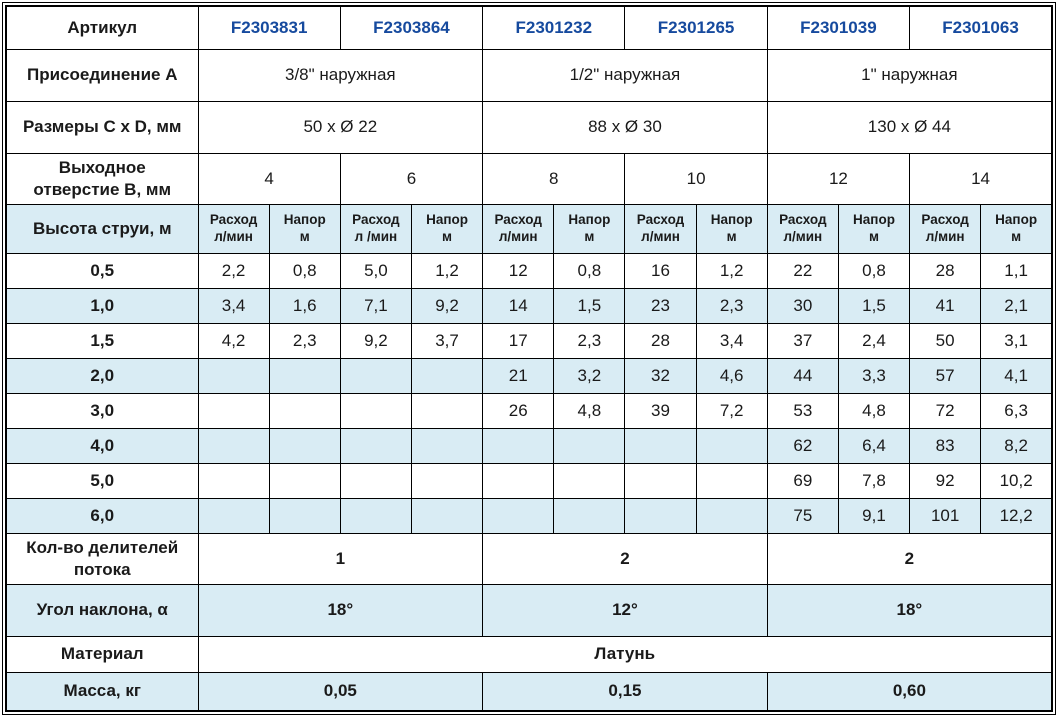 Image resolution: width=1060 pixels, height=726 pixels. What do you see at coordinates (802, 480) in the screenshot?
I see `data-cell: 69` at bounding box center [802, 480].